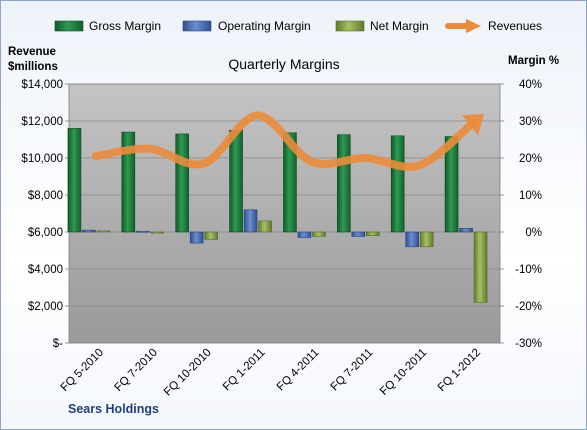 The image size is (587, 430). I want to click on right-axis-title: Margin %, so click(533, 61).